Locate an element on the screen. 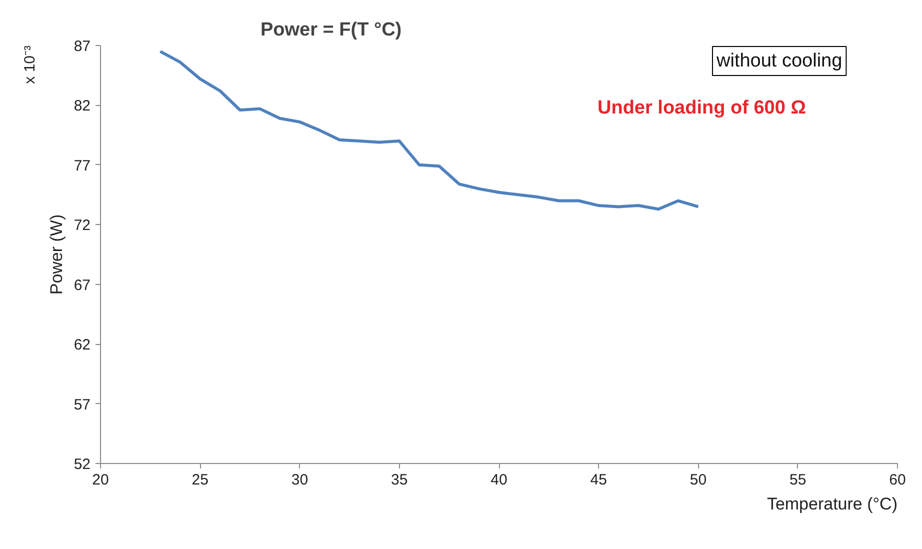 The image size is (922, 549). x-tick-label: 45 is located at coordinates (598, 480).